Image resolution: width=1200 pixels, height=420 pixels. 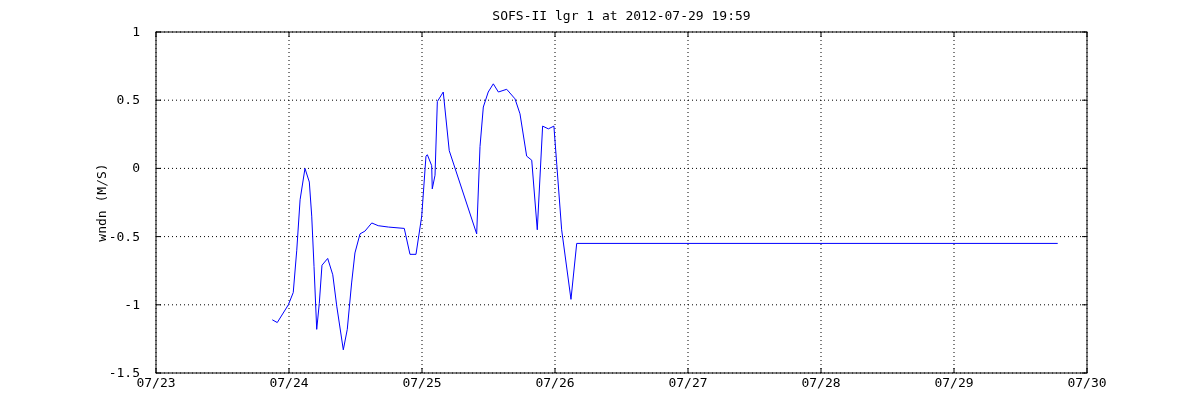 What do you see at coordinates (422, 382) in the screenshot?
I see `x-tick-label: 07/25` at bounding box center [422, 382].